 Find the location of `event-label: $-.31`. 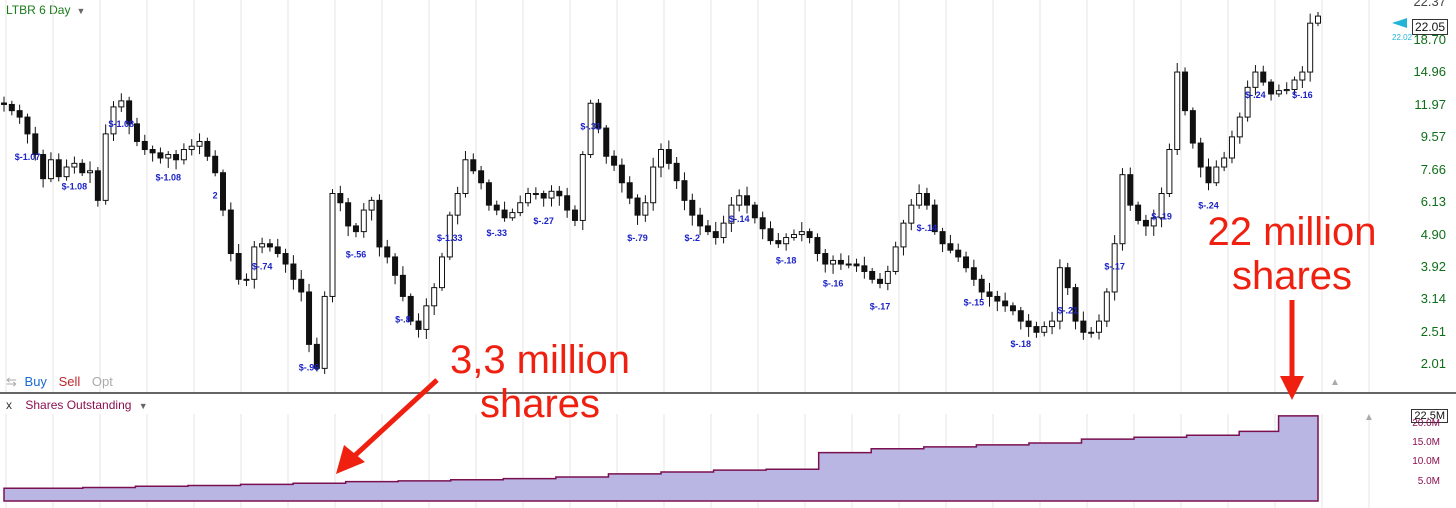

event-label: $-.31 is located at coordinates (590, 126).